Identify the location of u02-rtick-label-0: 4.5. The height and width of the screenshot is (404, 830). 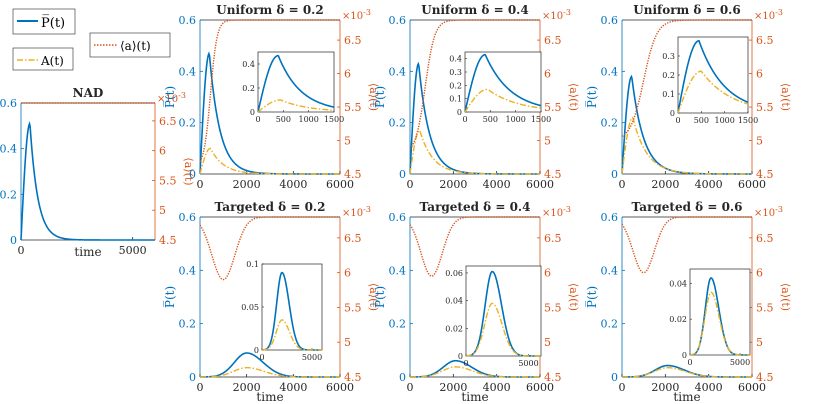
(353, 174).